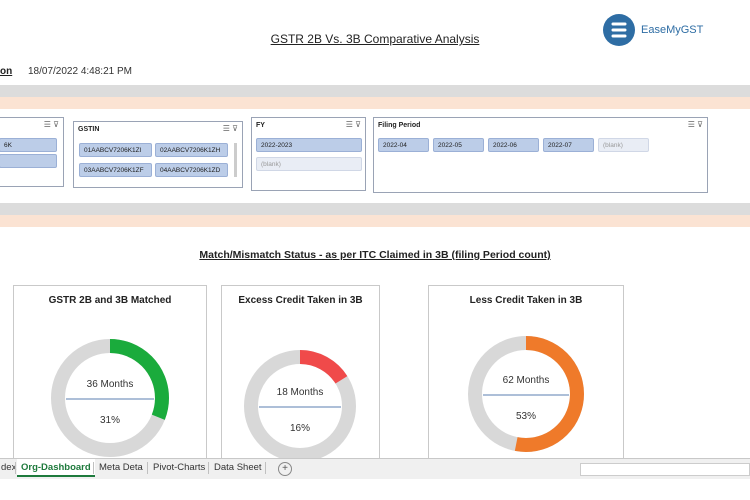 This screenshot has height=500, width=750. Describe the element at coordinates (191, 170) in the screenshot. I see `gstin-chip: 04AABCV7206K1ZD` at that location.